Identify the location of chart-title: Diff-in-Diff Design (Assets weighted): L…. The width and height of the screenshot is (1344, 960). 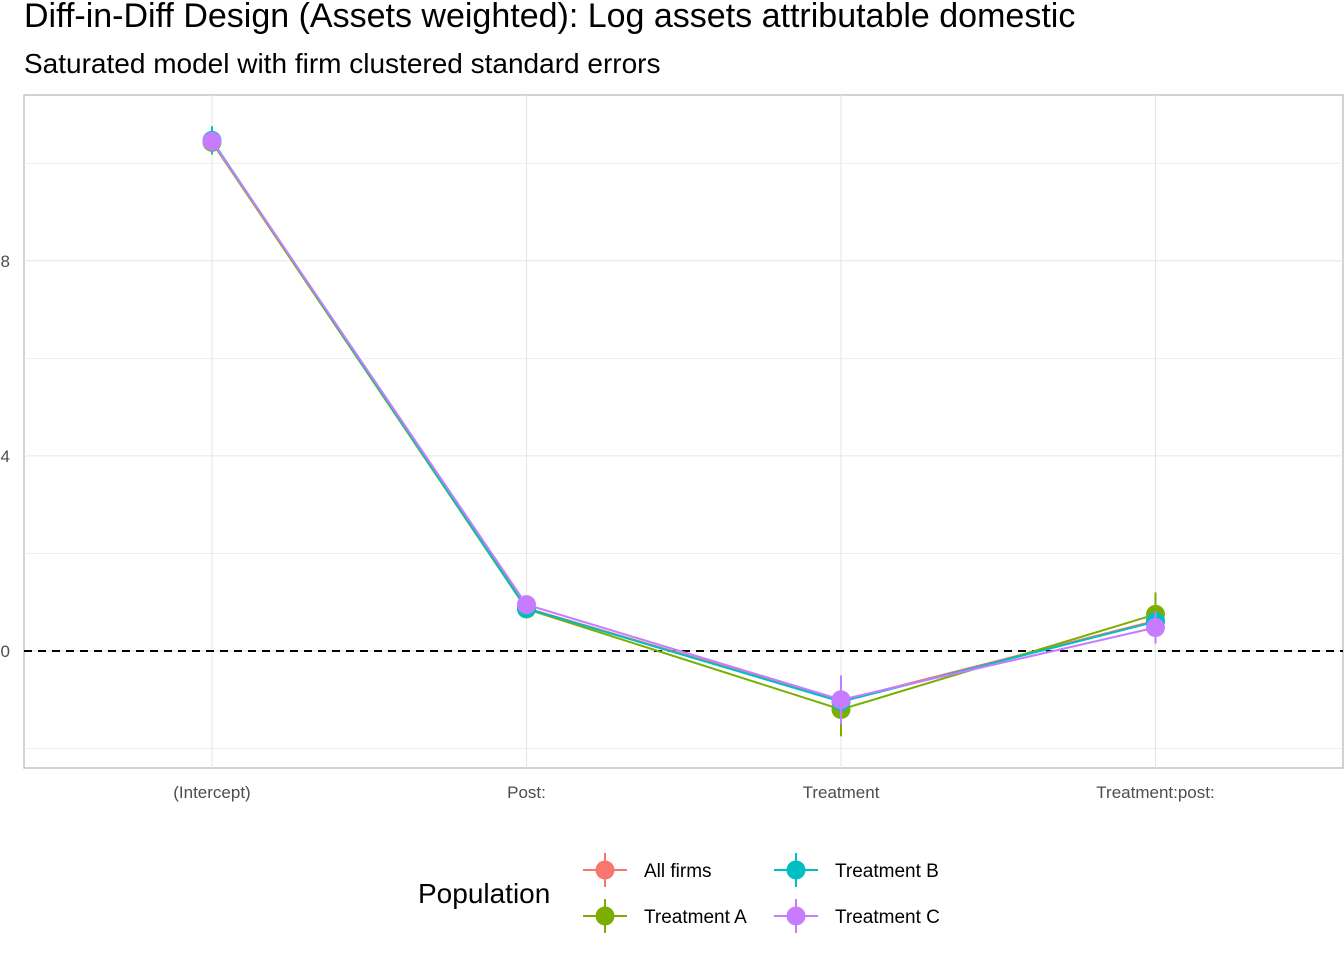
(550, 17).